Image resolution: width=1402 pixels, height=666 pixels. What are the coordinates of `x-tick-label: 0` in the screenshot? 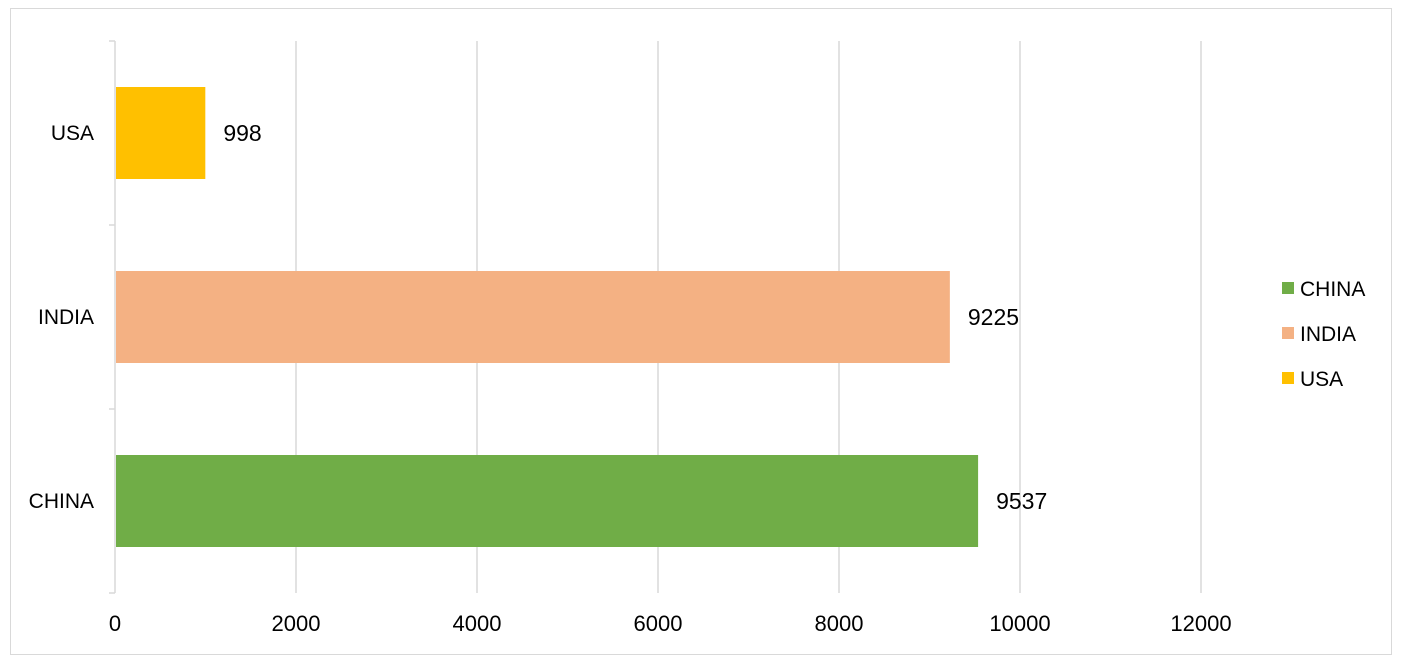 It's located at (115, 623).